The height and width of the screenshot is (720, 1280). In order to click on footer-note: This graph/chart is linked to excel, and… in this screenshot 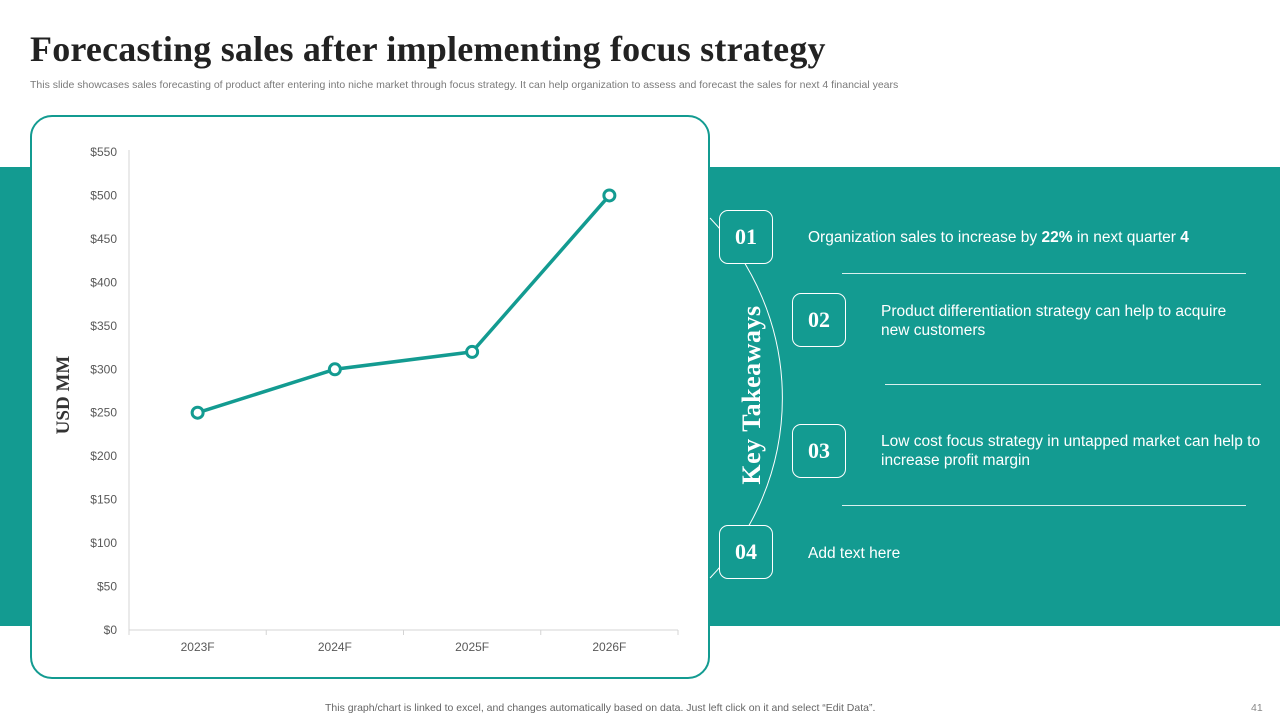, I will do `click(600, 708)`.